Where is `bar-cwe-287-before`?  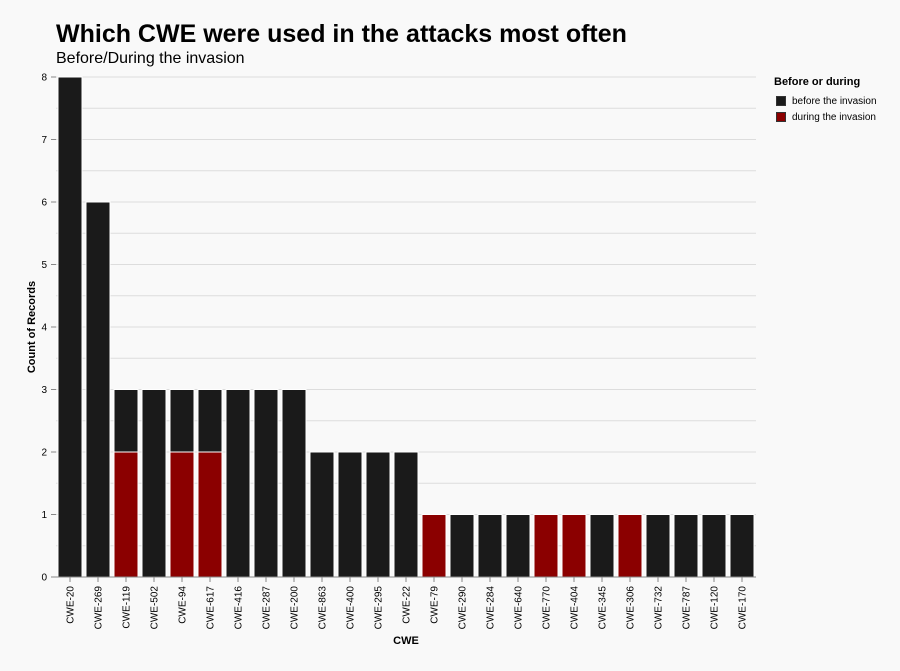 bar-cwe-287-before is located at coordinates (266, 483).